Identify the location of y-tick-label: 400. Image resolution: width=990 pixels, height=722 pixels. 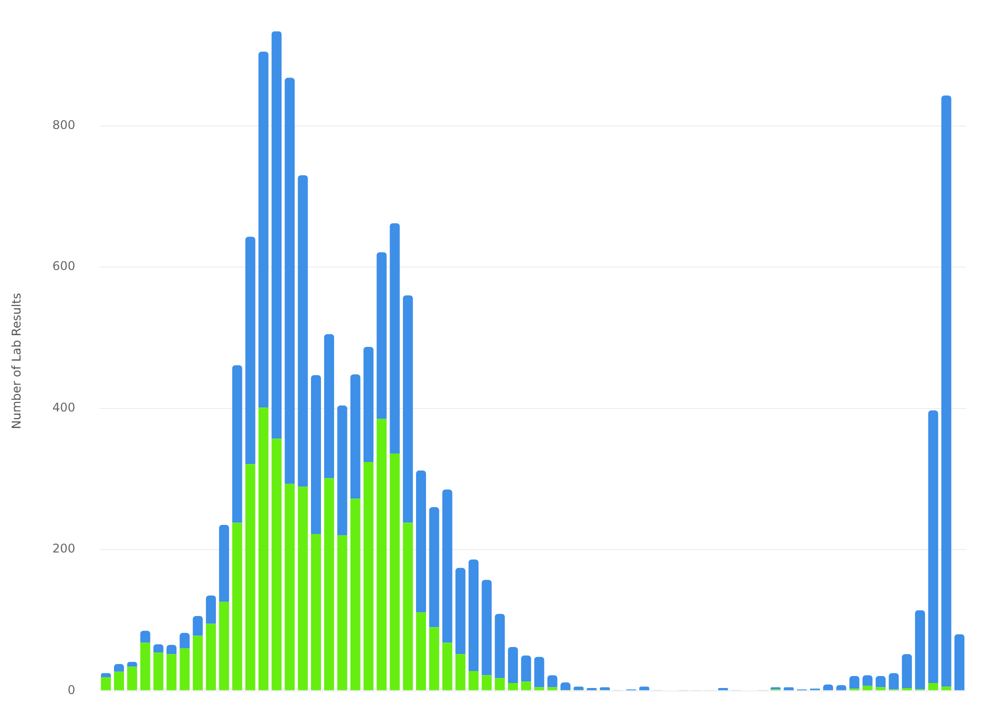
(64, 407).